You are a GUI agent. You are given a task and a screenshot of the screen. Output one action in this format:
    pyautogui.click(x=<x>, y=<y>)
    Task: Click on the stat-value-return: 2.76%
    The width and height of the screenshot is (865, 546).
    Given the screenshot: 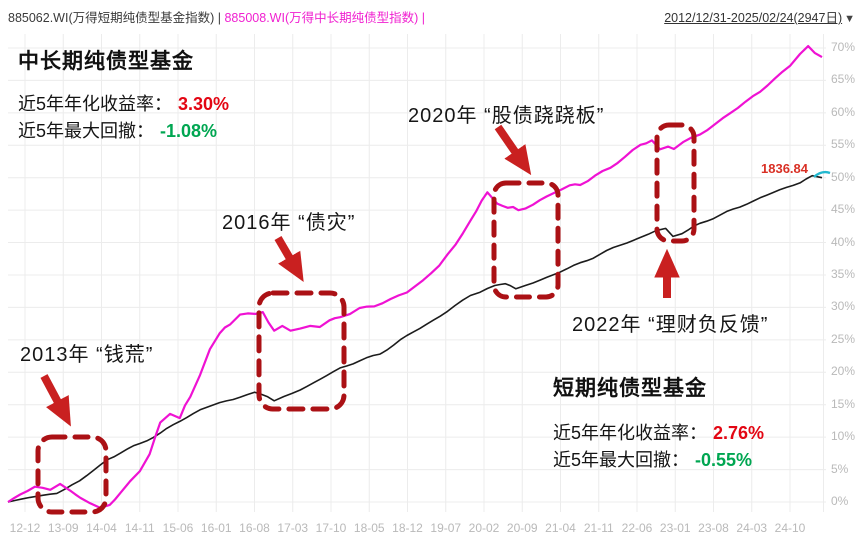 What is the action you would take?
    pyautogui.click(x=739, y=433)
    